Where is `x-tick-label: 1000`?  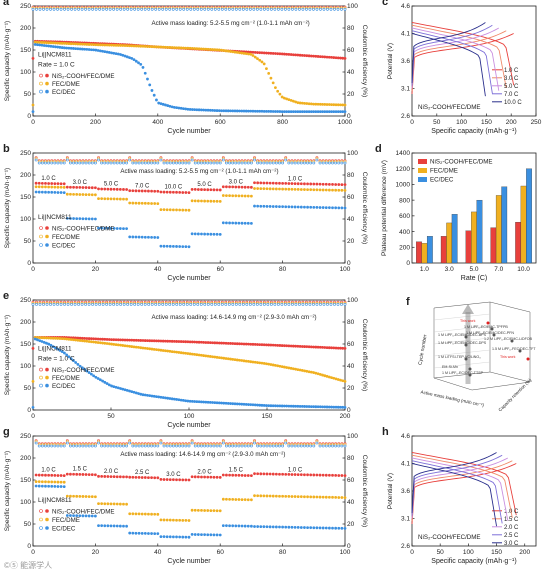 x-tick-label: 1000 is located at coordinates (345, 122).